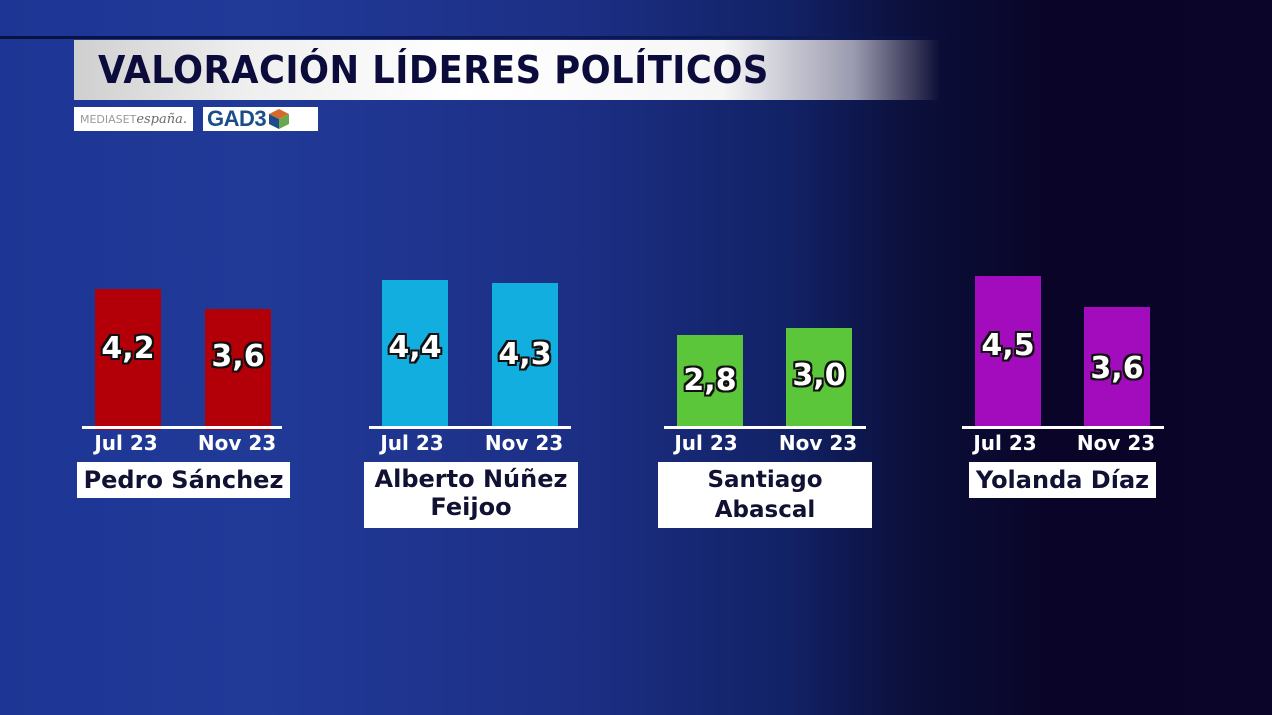 The height and width of the screenshot is (715, 1272). What do you see at coordinates (636, 37) in the screenshot?
I see `top-divider-line` at bounding box center [636, 37].